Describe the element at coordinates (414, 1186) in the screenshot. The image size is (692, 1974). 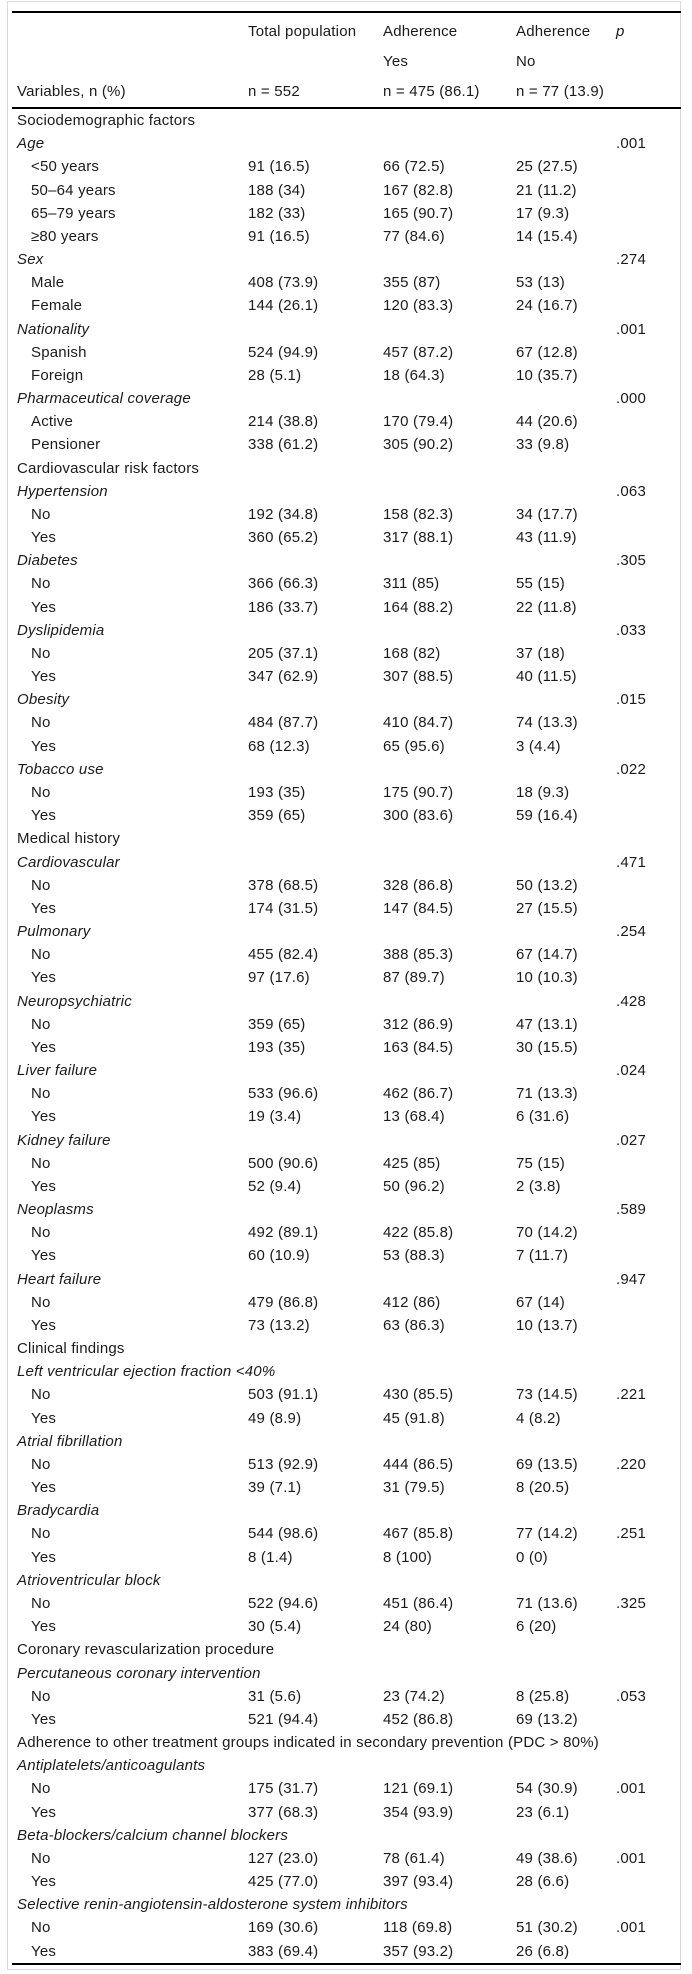
I see `adherence-yes-cell: 50 (96.2)` at that location.